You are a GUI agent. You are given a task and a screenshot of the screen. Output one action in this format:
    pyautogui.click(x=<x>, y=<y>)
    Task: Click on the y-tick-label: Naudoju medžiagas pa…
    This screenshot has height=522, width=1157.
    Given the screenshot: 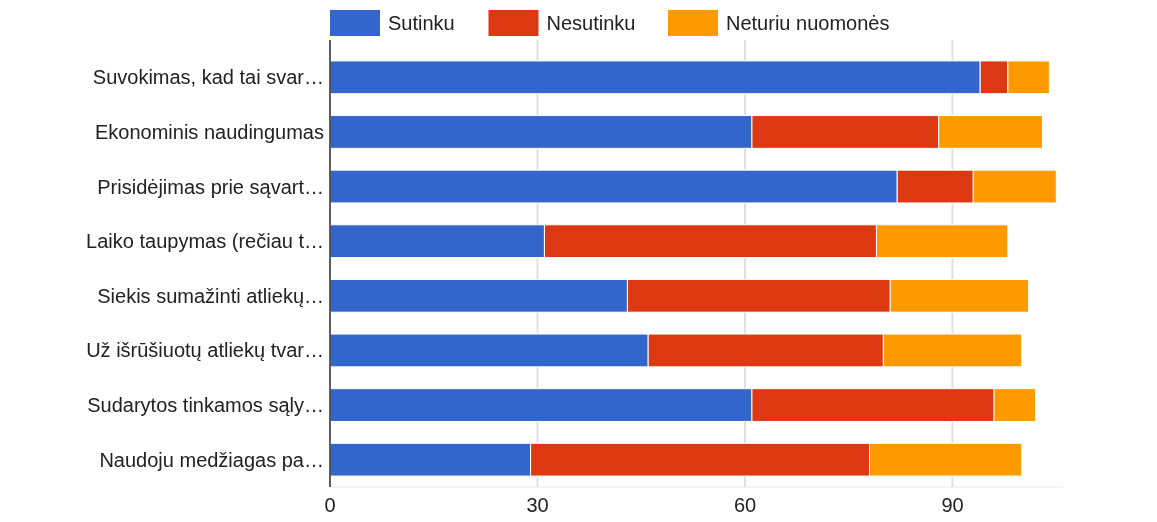 What is the action you would take?
    pyautogui.click(x=211, y=459)
    